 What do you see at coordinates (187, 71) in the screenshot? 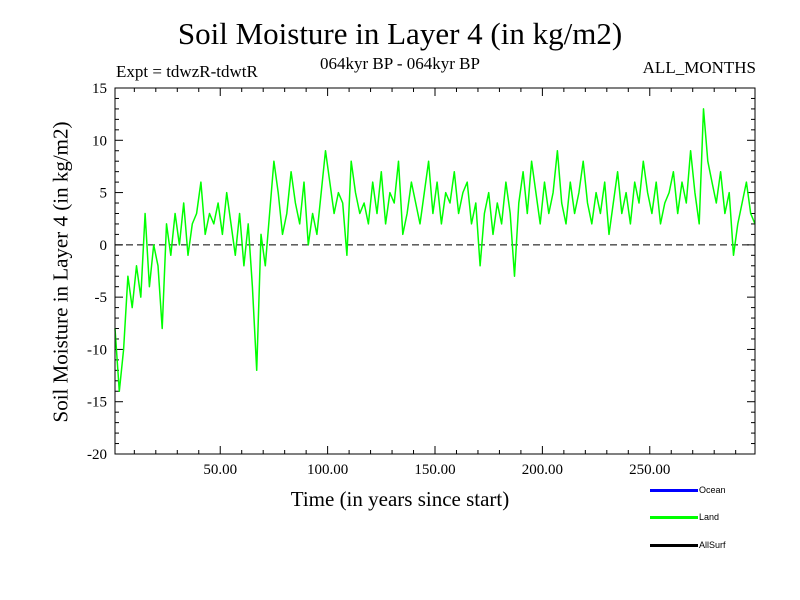
I see `experiment-label: Expt = tdwzR-tdwtR` at bounding box center [187, 71].